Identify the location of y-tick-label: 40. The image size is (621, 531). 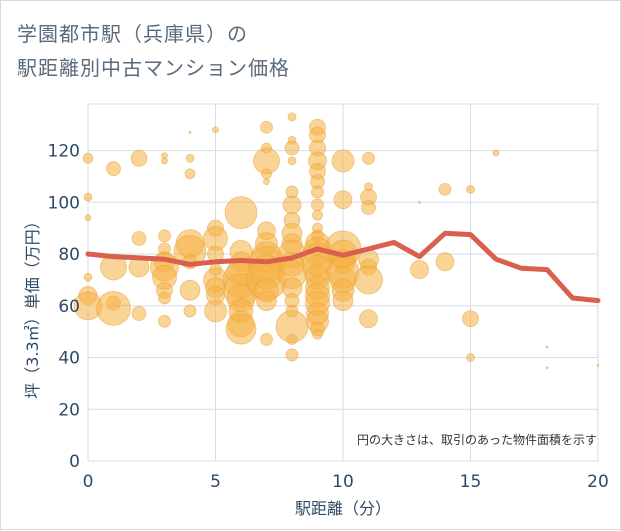
(69, 359).